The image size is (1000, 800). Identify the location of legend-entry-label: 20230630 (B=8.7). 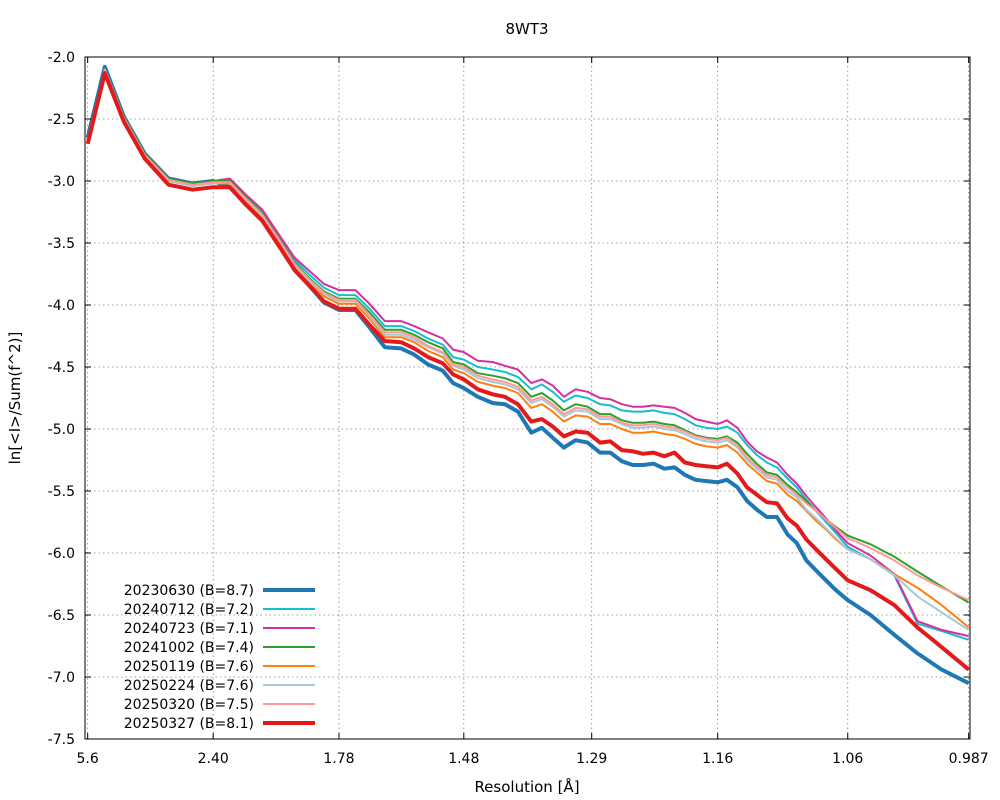
(189, 591).